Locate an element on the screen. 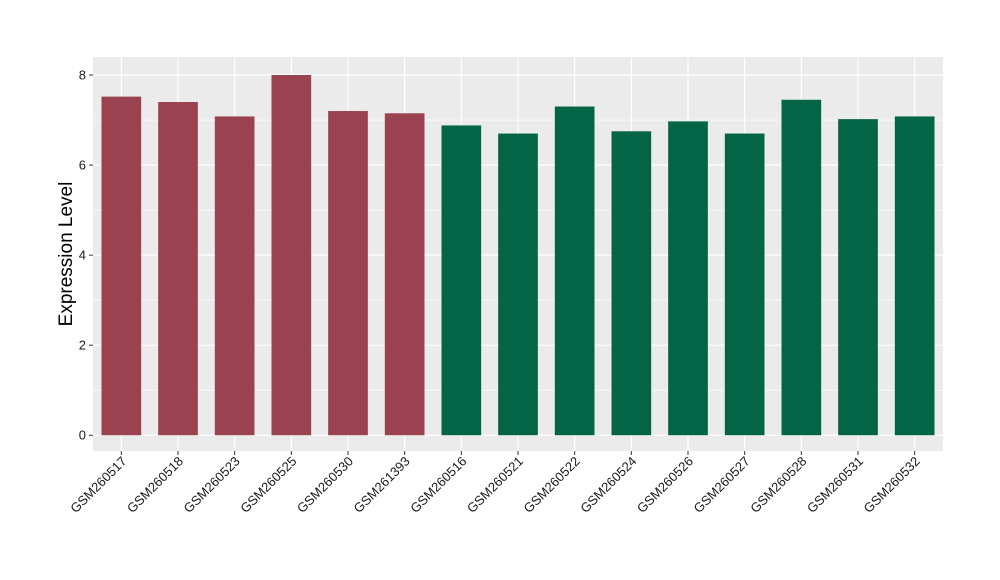  bar-gsm260530 is located at coordinates (348, 273).